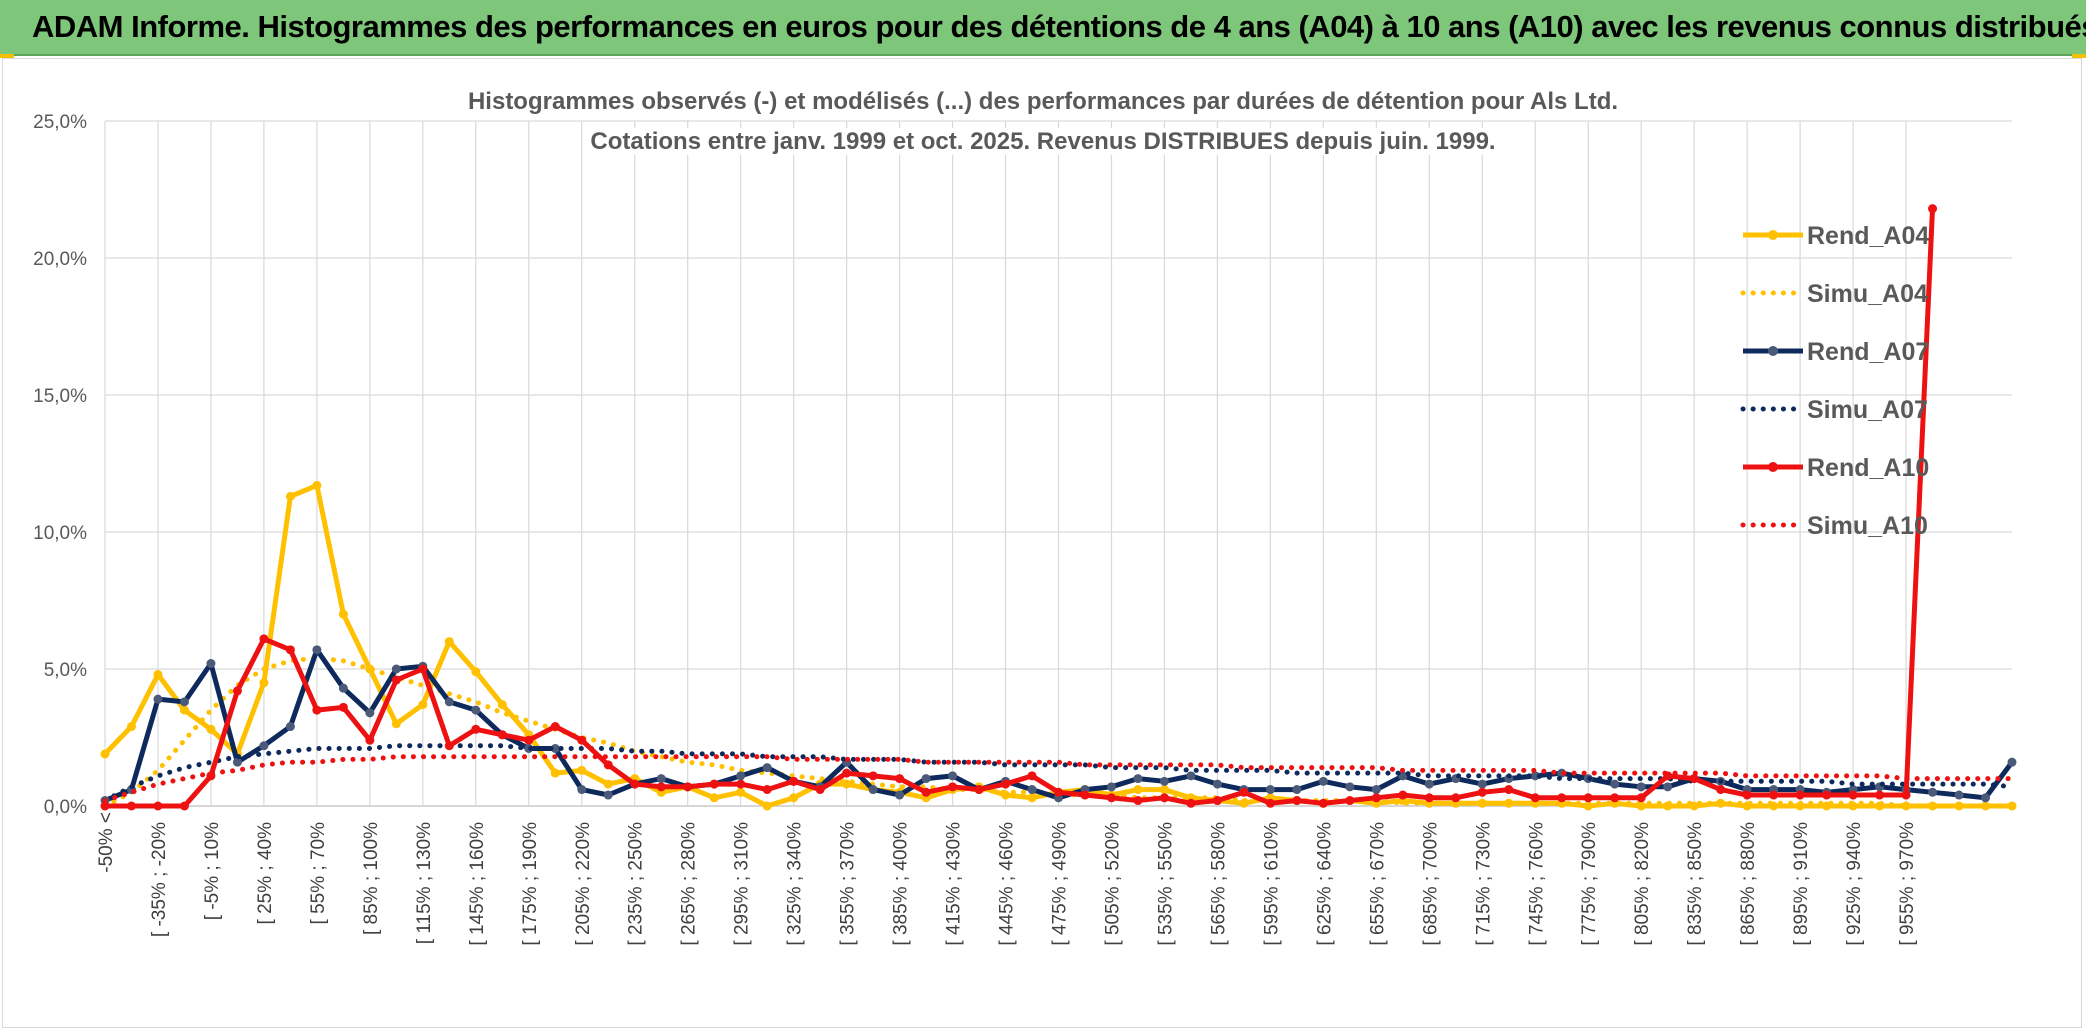 Image resolution: width=2086 pixels, height=1033 pixels. What do you see at coordinates (1377, 884) in the screenshot?
I see `x-tick-label: [ 655% ; 670%` at bounding box center [1377, 884].